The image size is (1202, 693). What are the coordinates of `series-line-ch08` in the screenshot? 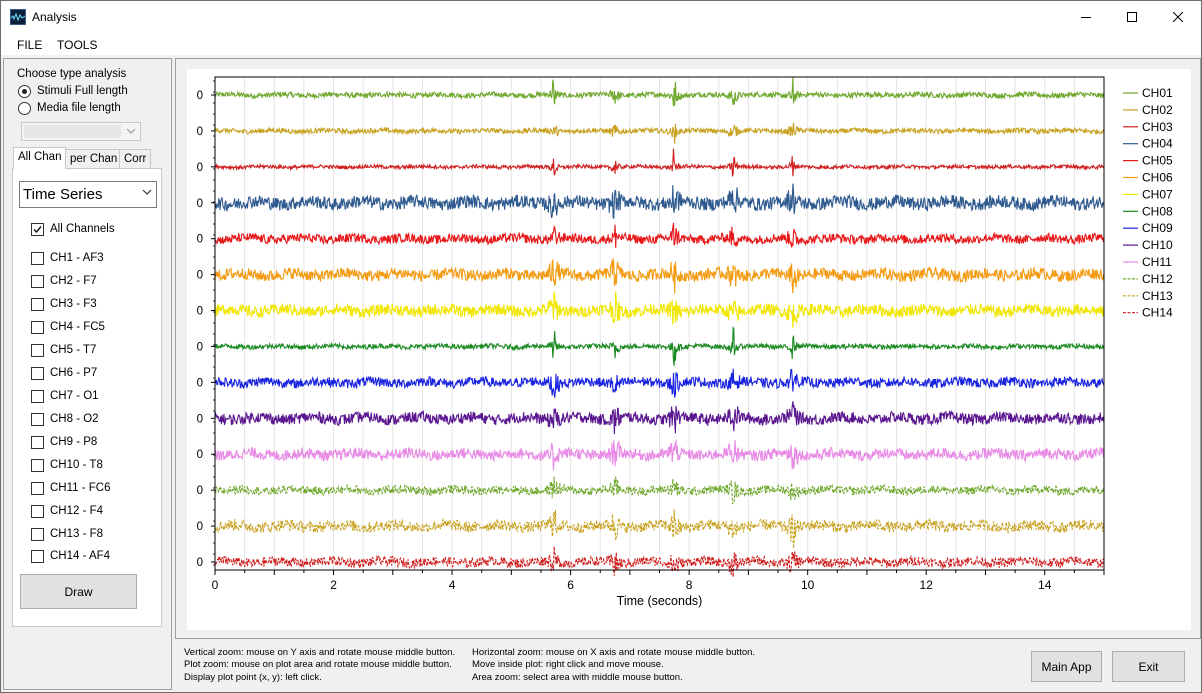 It's located at (659, 345).